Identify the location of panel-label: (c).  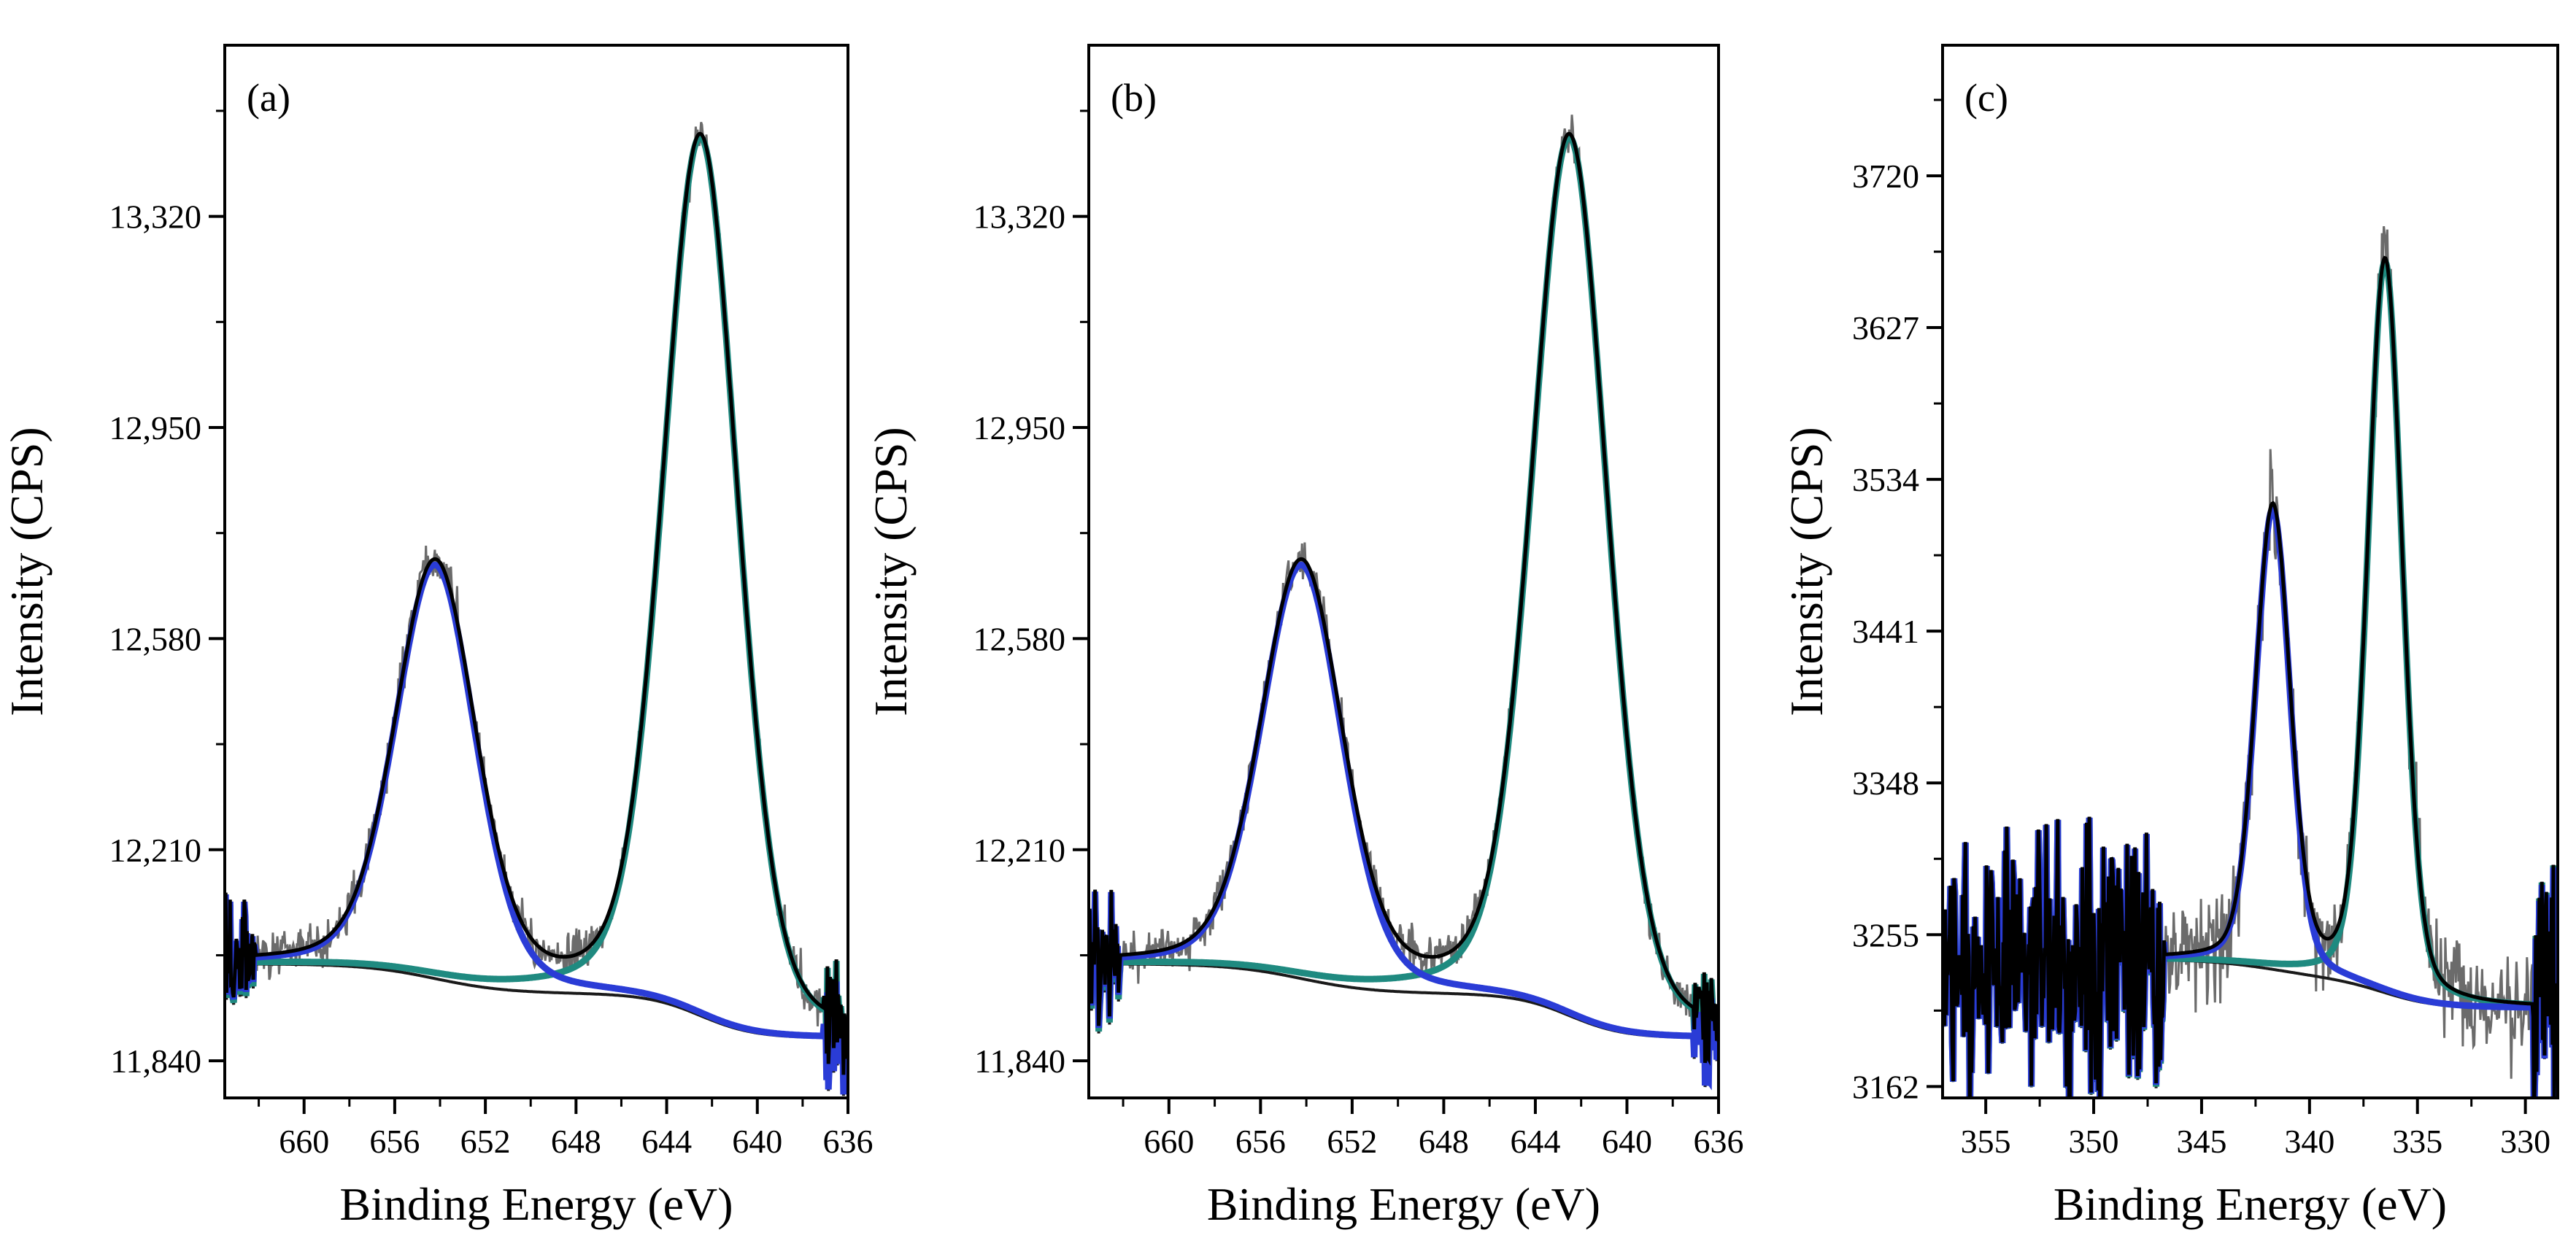
(1986, 98).